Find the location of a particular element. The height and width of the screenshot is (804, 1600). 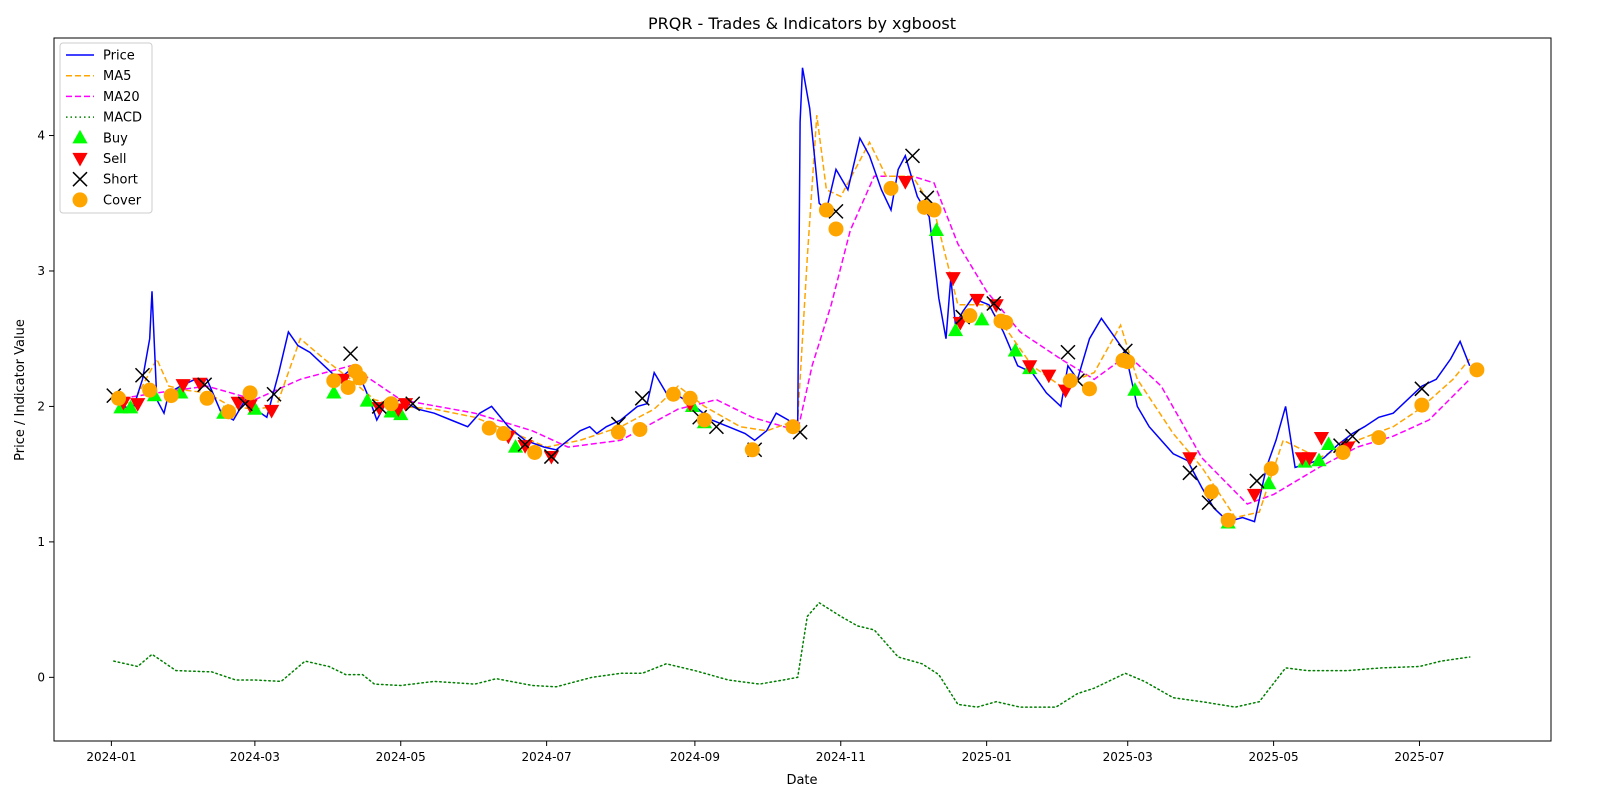

legend-item-ma5: MA5 is located at coordinates (98, 76).